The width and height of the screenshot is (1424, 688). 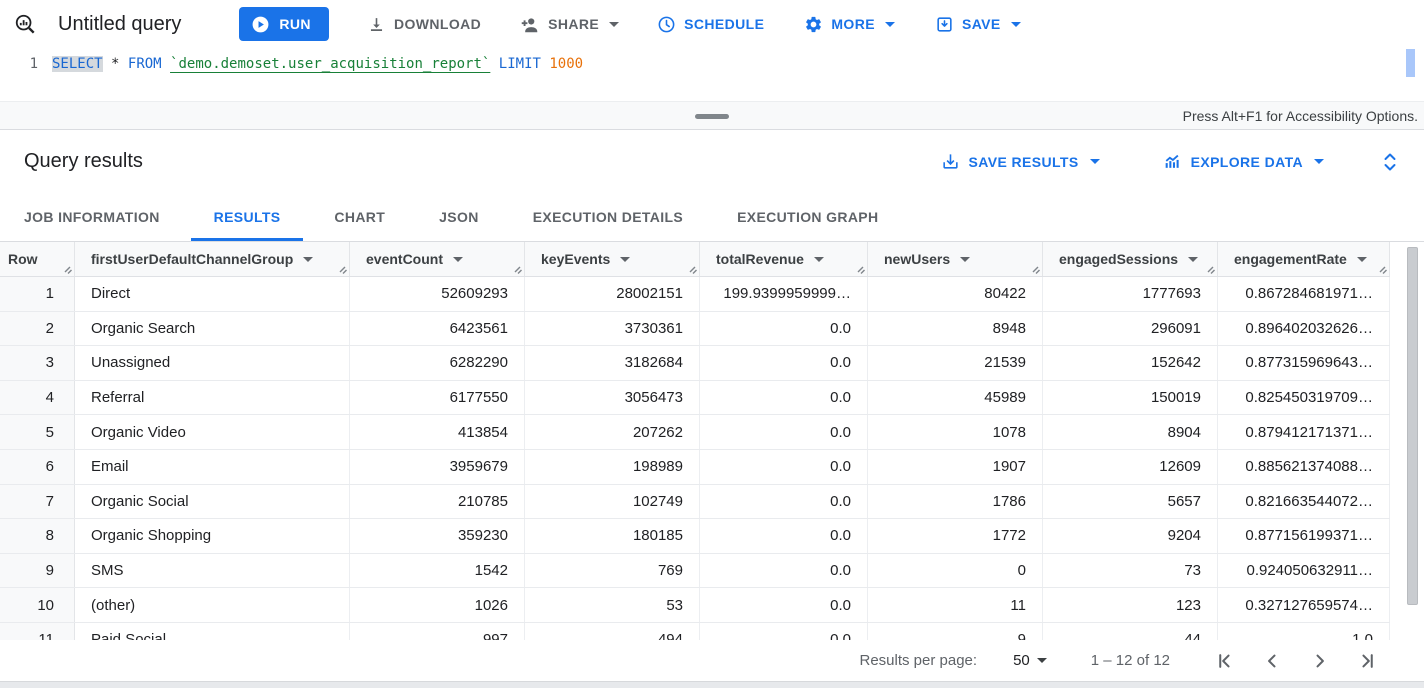 What do you see at coordinates (944, 24) in the screenshot?
I see `save-icon` at bounding box center [944, 24].